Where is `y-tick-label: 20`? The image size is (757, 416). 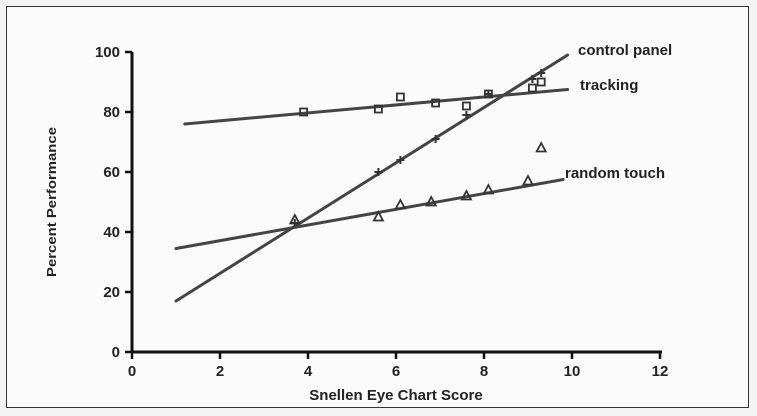
y-tick-label: 20 is located at coordinates (111, 292).